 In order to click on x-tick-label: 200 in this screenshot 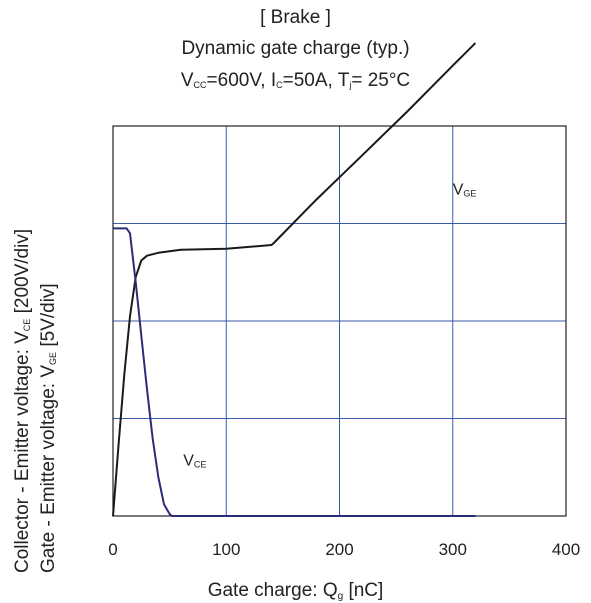, I will do `click(339, 549)`.